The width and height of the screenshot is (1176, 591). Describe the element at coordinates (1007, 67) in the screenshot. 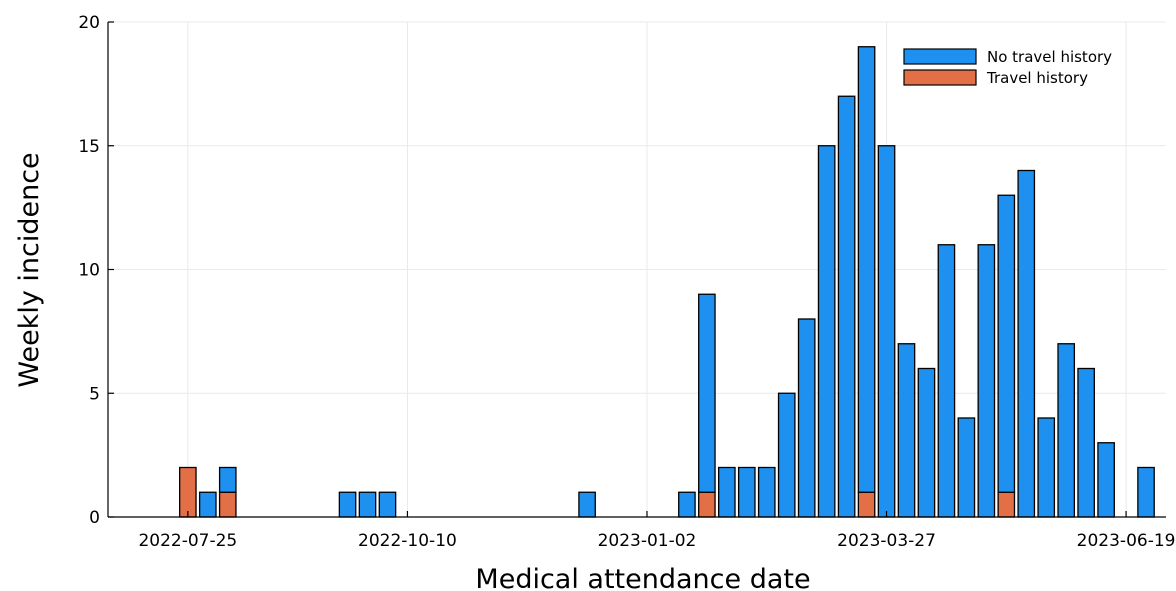

I see `legend: No travel history Travel history` at that location.